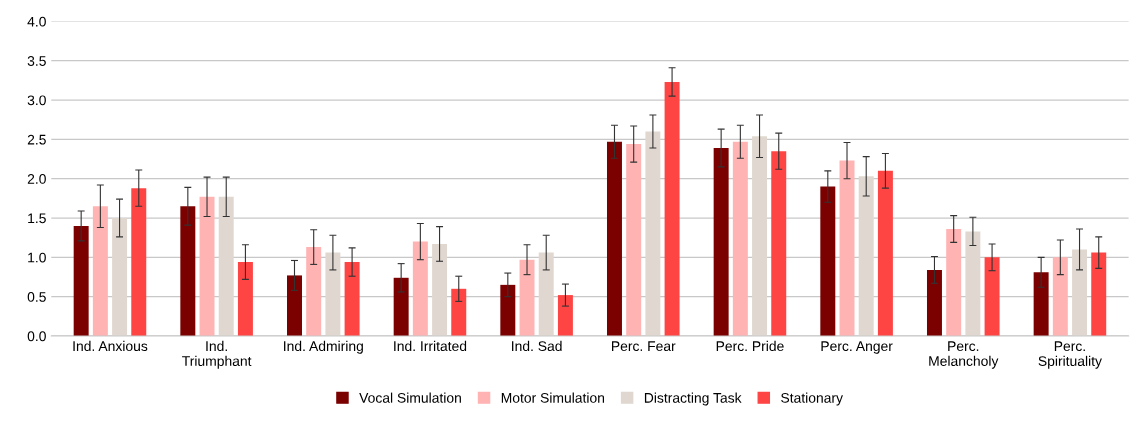 The height and width of the screenshot is (428, 1140). I want to click on y-tick-label: 3.0, so click(36, 100).